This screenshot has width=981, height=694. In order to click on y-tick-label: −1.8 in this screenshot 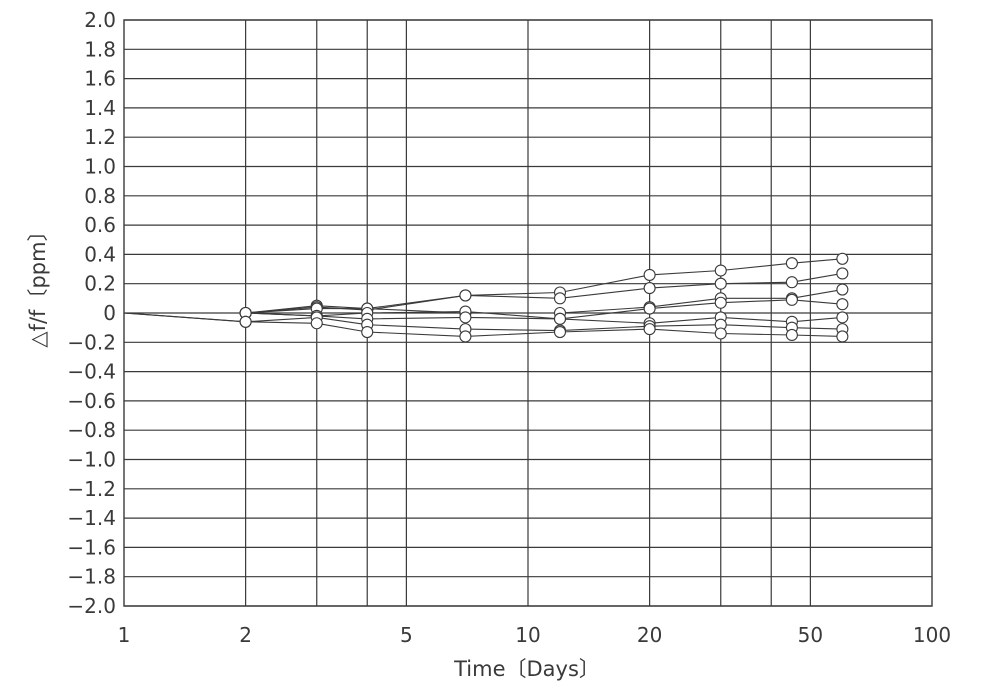, I will do `click(91, 577)`.